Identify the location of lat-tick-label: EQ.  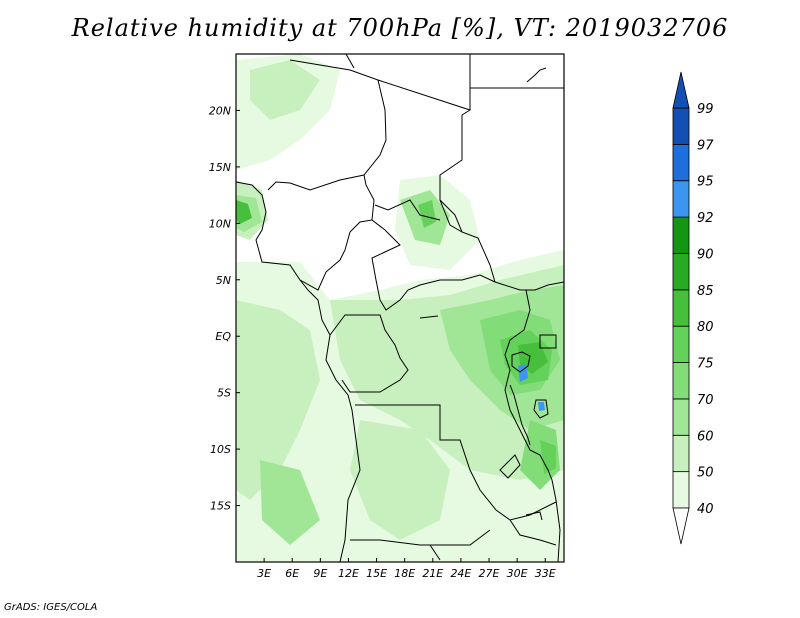
(223, 336).